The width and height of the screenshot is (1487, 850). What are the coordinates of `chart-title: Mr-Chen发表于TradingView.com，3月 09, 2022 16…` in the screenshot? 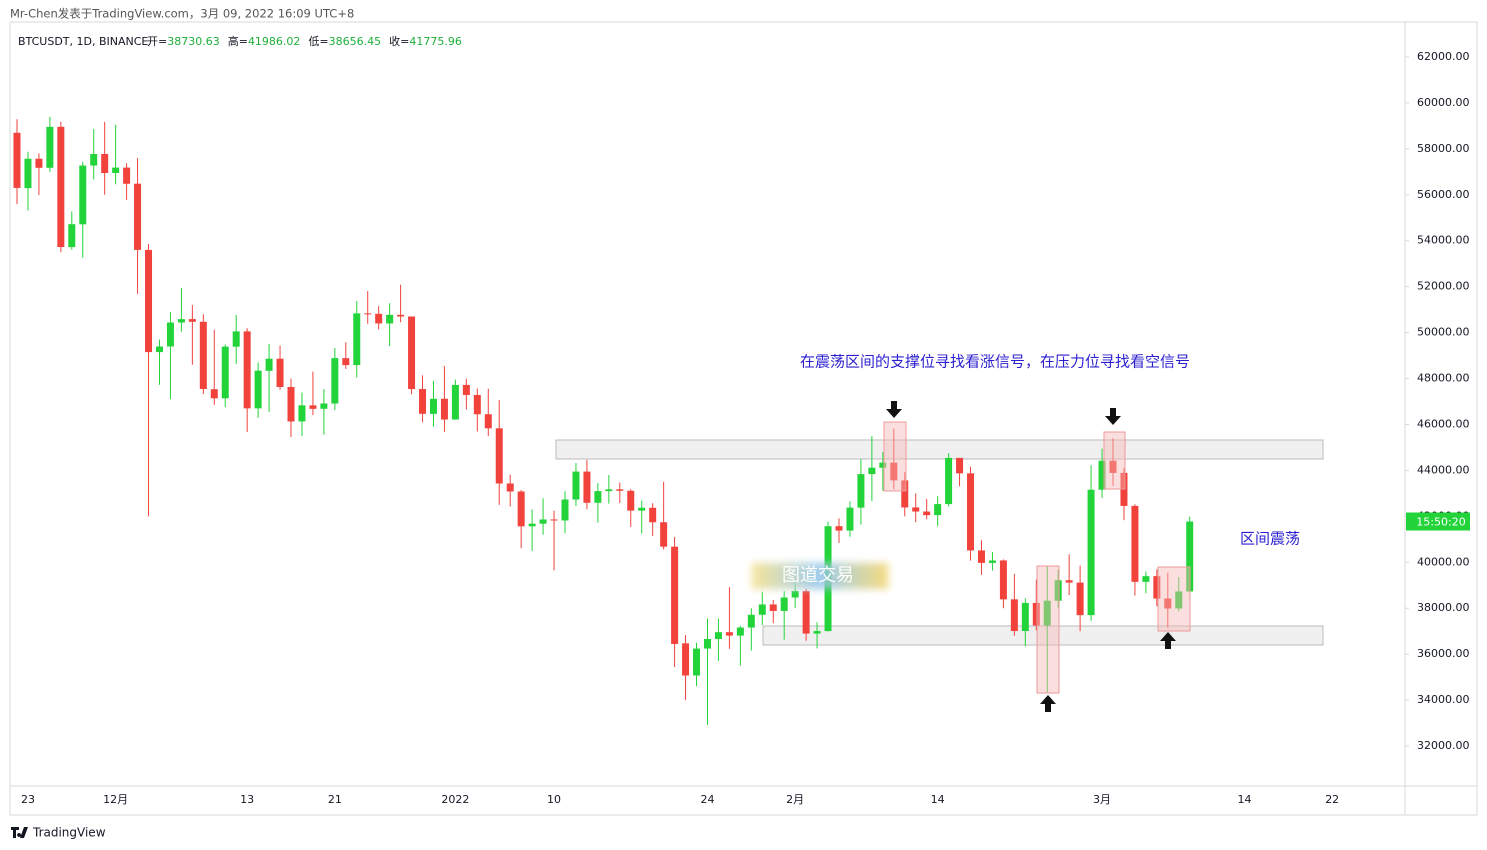 It's located at (182, 14).